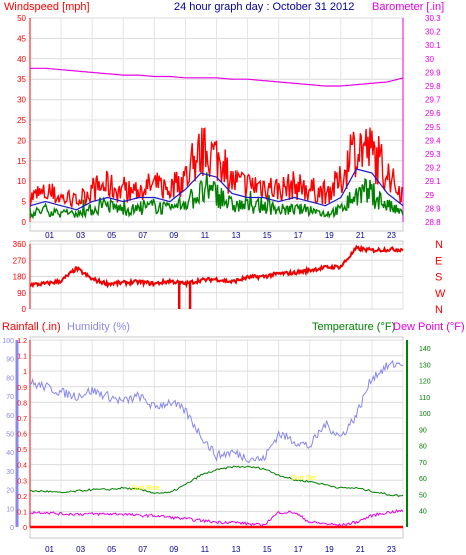  I want to click on compass-label: E, so click(438, 261).